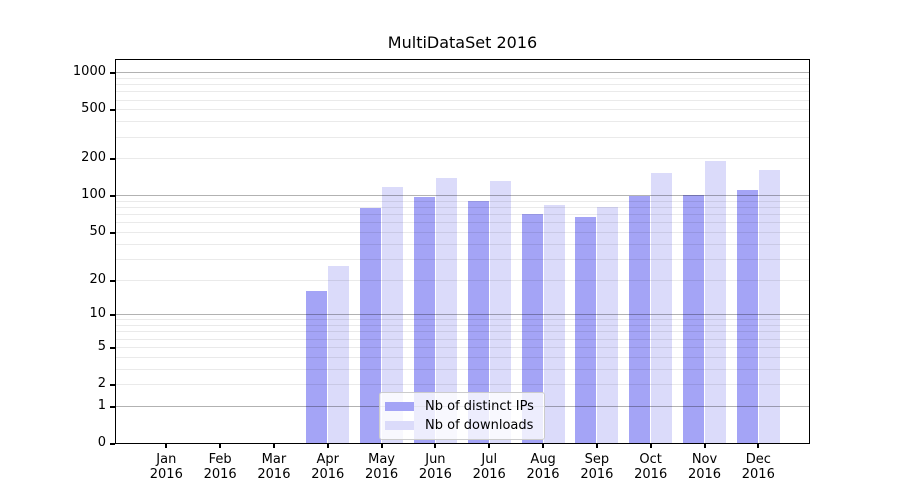 This screenshot has width=900, height=500. Describe the element at coordinates (166, 467) in the screenshot. I see `x-tick-label-jan: Jan 2016` at that location.